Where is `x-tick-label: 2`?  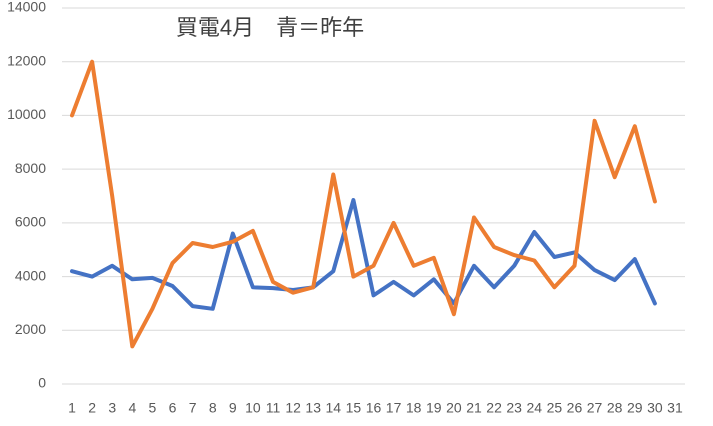
x-tick-label: 2 is located at coordinates (92, 408).